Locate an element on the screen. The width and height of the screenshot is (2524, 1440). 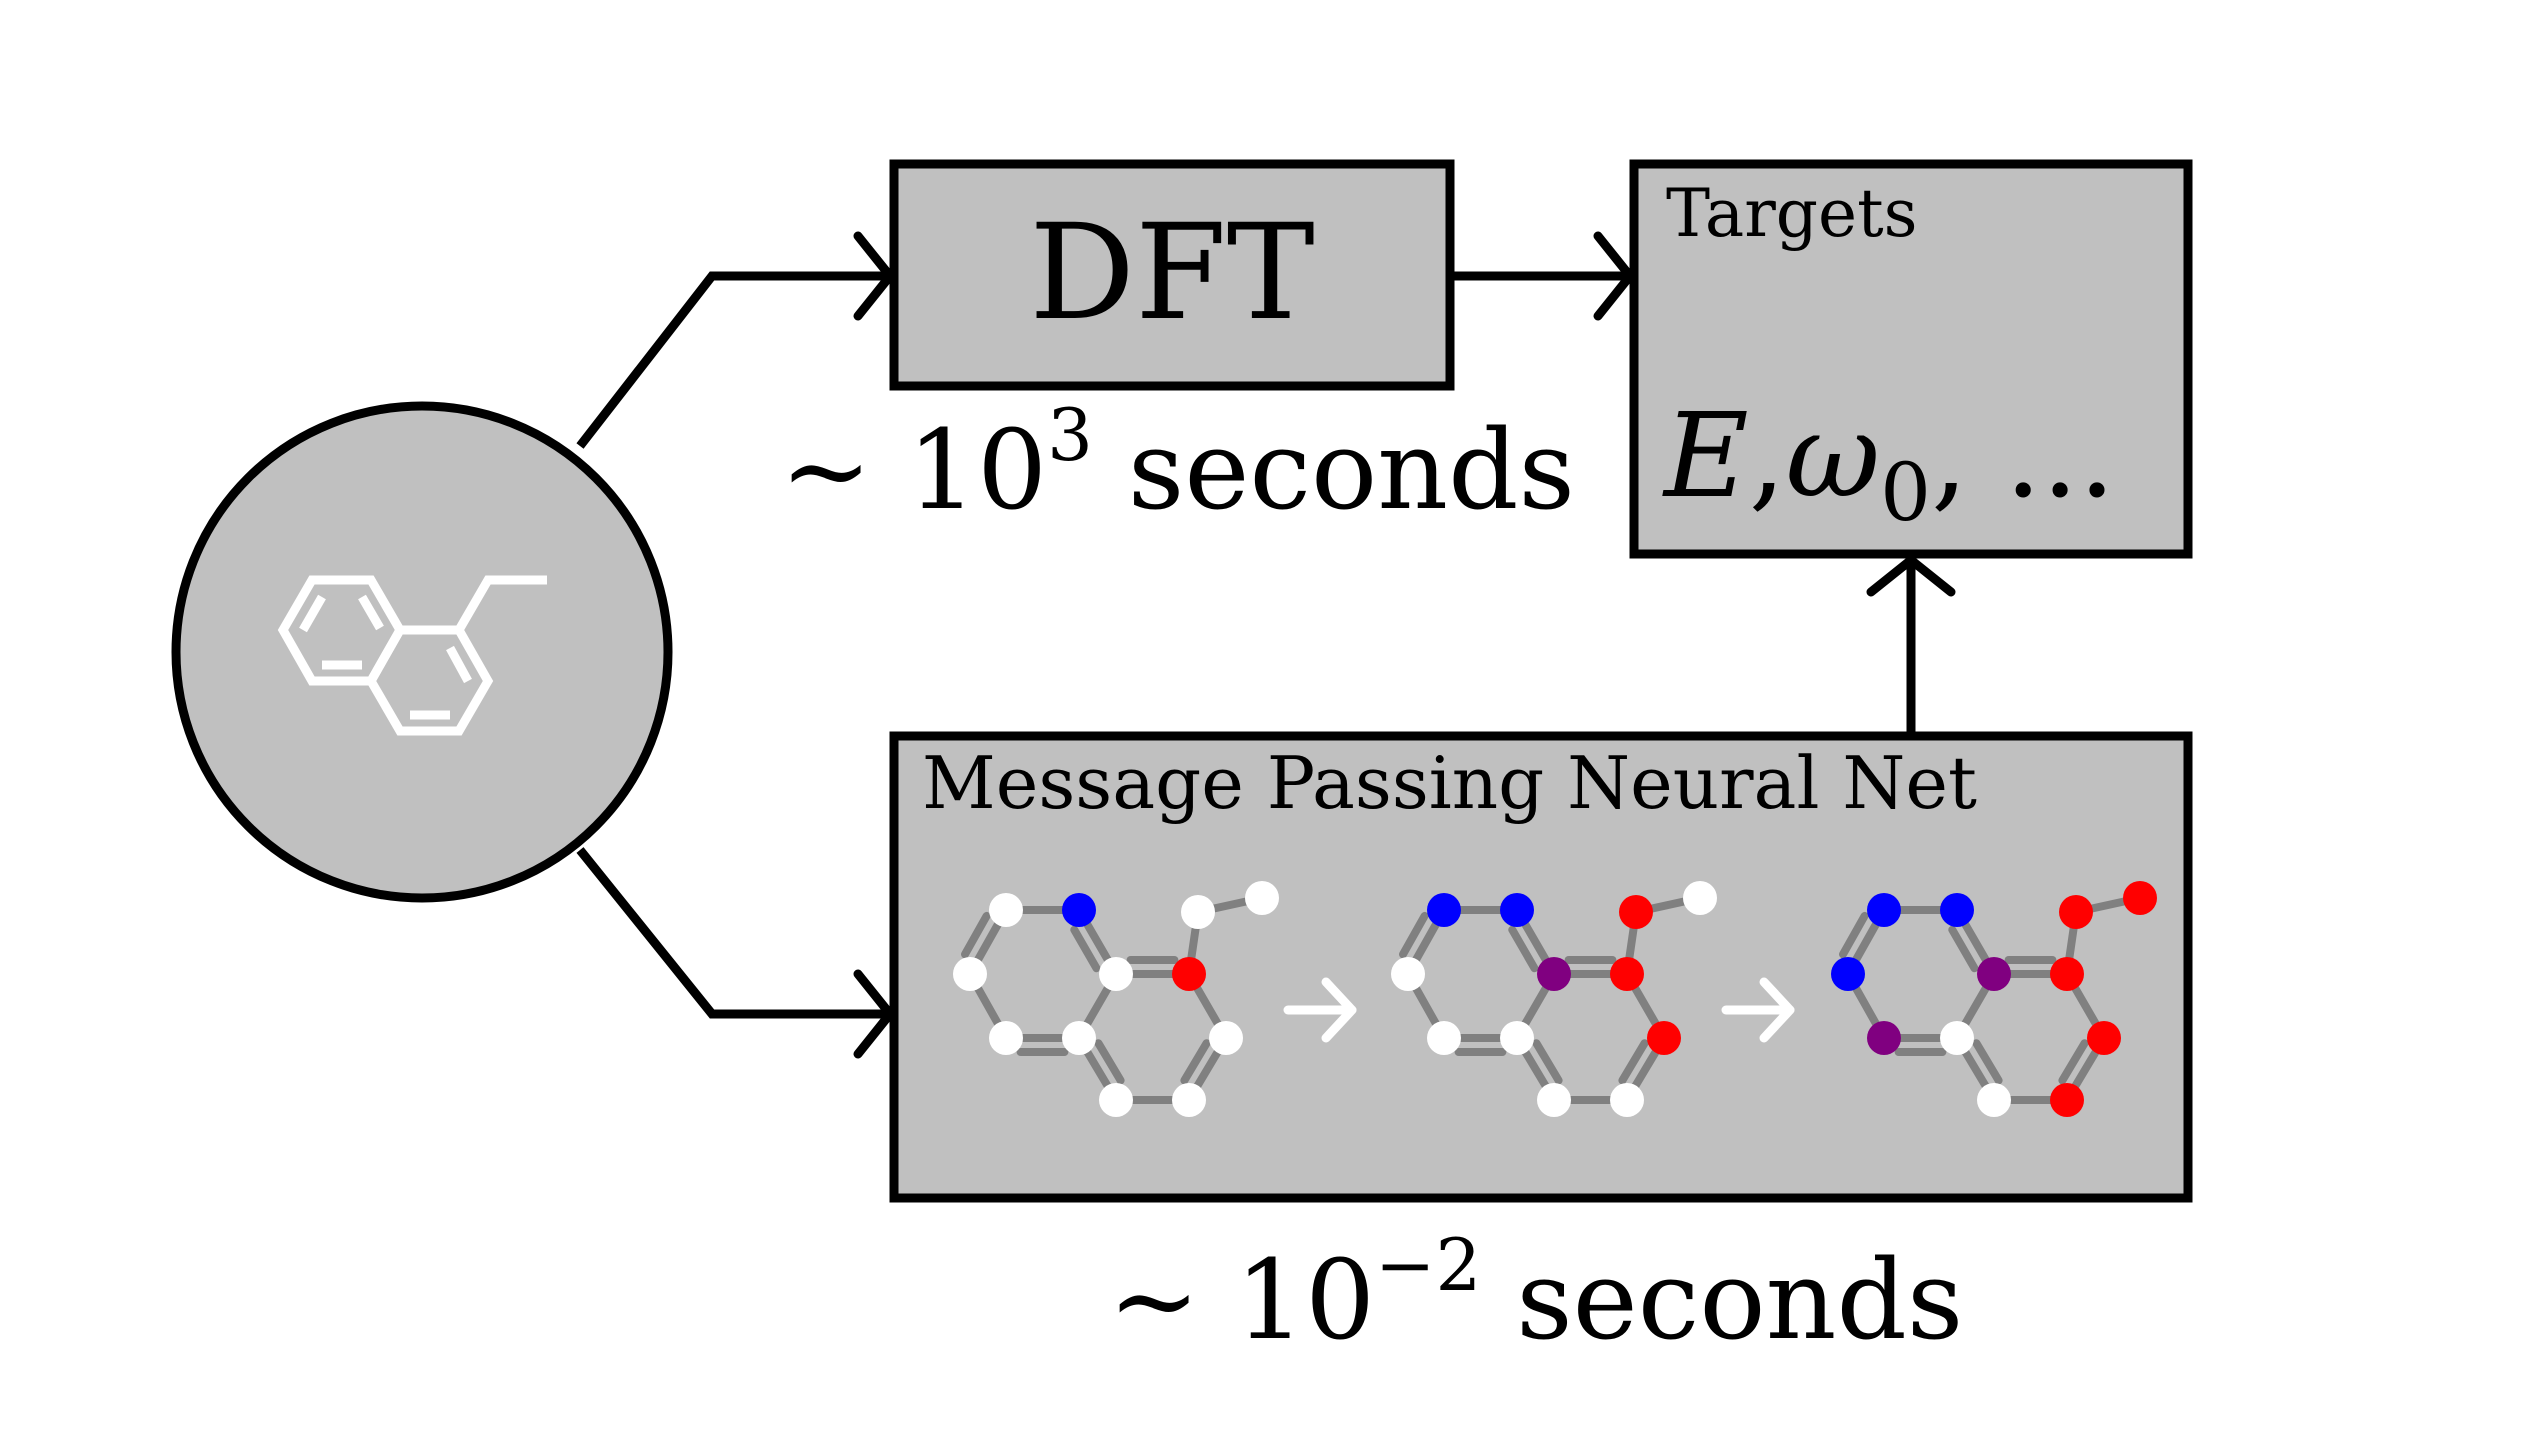
mpnn-time-label: ~ 10−2 seconds is located at coordinates (1535, 1293).